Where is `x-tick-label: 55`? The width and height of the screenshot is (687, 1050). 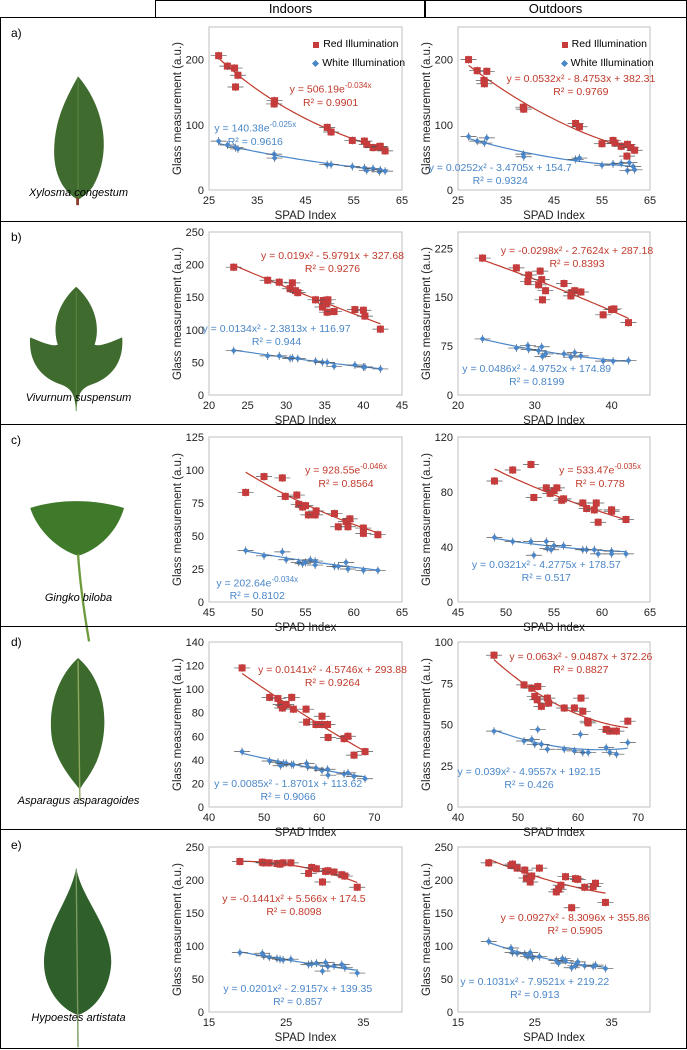
x-tick-label: 55 is located at coordinates (554, 613).